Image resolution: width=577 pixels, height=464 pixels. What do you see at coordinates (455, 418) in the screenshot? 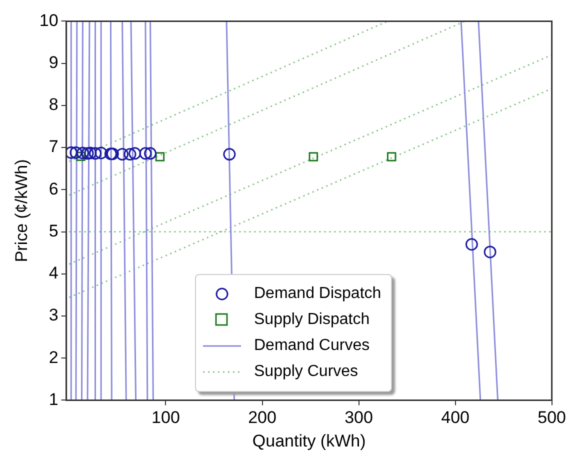
I see `x-tick-label: 400` at bounding box center [455, 418].